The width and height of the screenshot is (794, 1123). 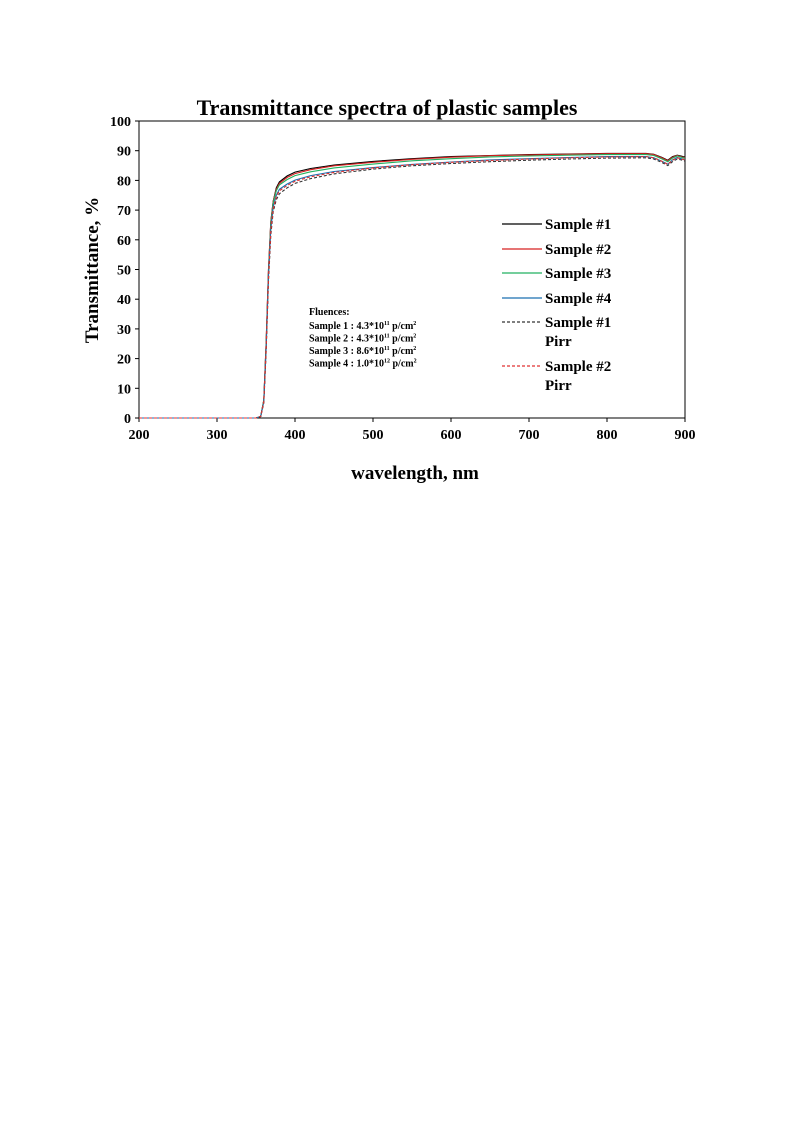 What do you see at coordinates (387, 362) in the screenshot?
I see `annotation-exponent: 12` at bounding box center [387, 362].